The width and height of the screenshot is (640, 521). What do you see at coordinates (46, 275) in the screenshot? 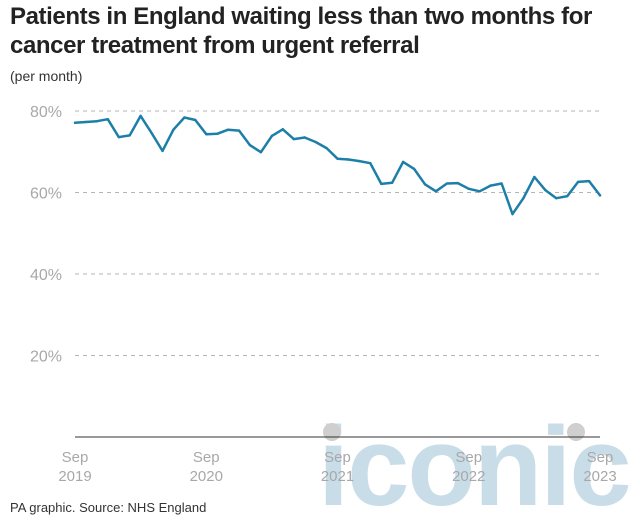
I see `y-tick-label: 40%` at bounding box center [46, 275].